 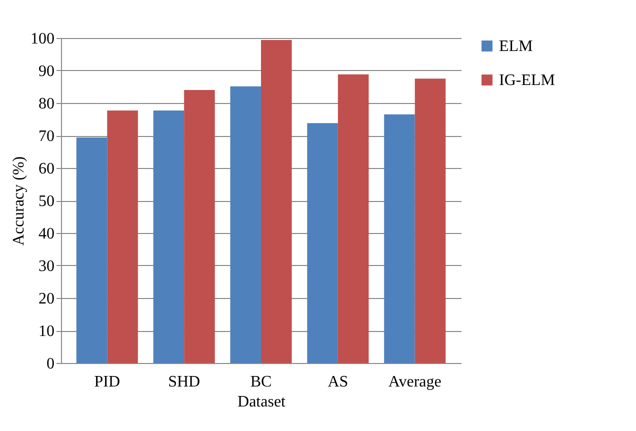 I want to click on y-tick-label: 0, so click(x=50, y=364).